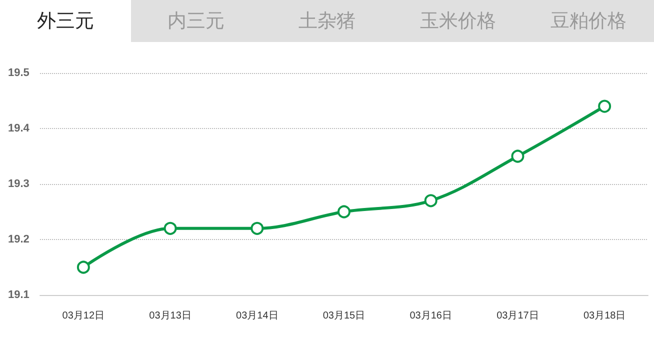  What do you see at coordinates (517, 316) in the screenshot?
I see `x-tick-label: 03月17日` at bounding box center [517, 316].